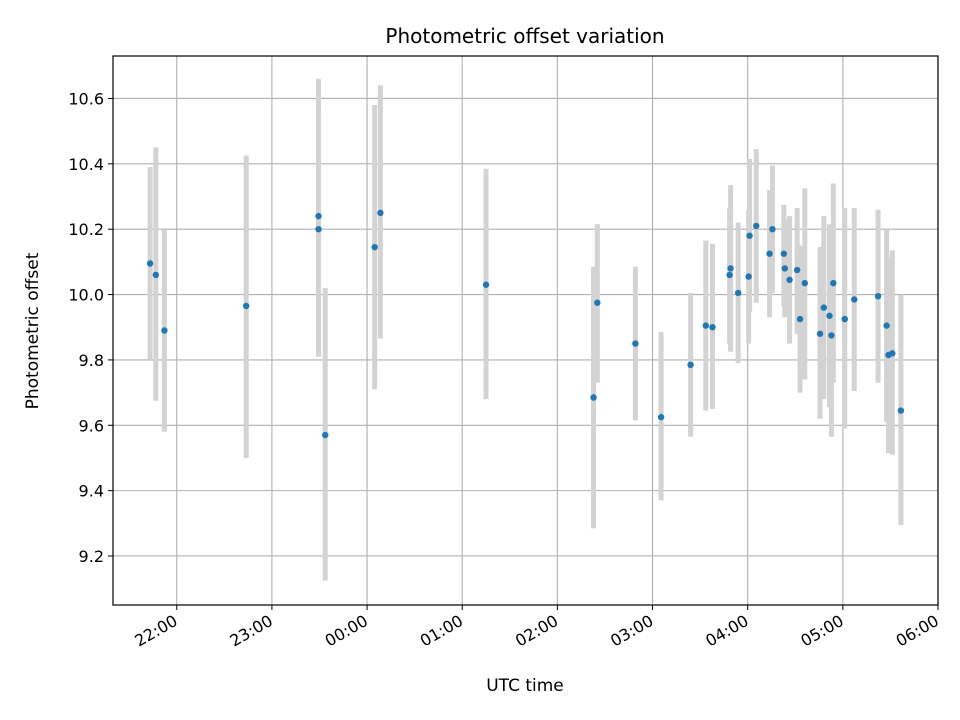 This screenshot has height=720, width=960. I want to click on y-tick-label: 10.2, so click(86, 229).